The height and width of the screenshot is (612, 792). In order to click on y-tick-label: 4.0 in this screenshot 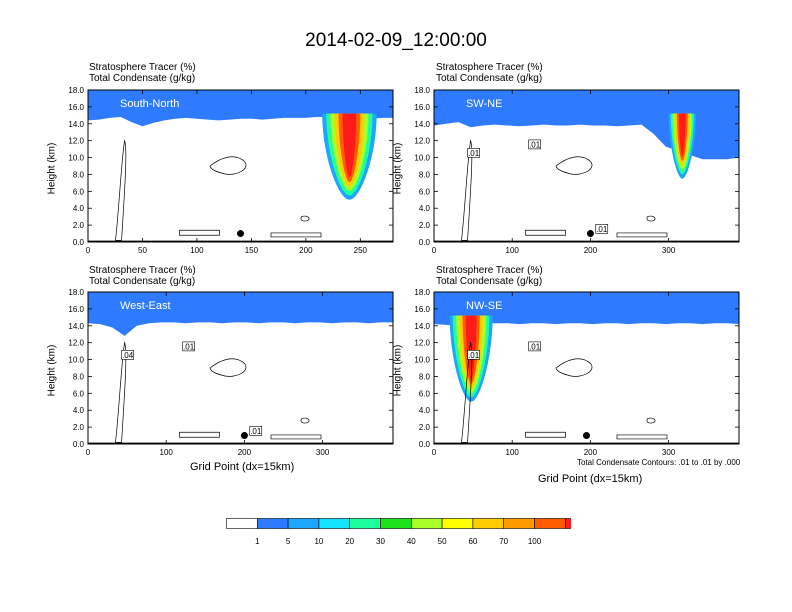, I will do `click(425, 410)`.